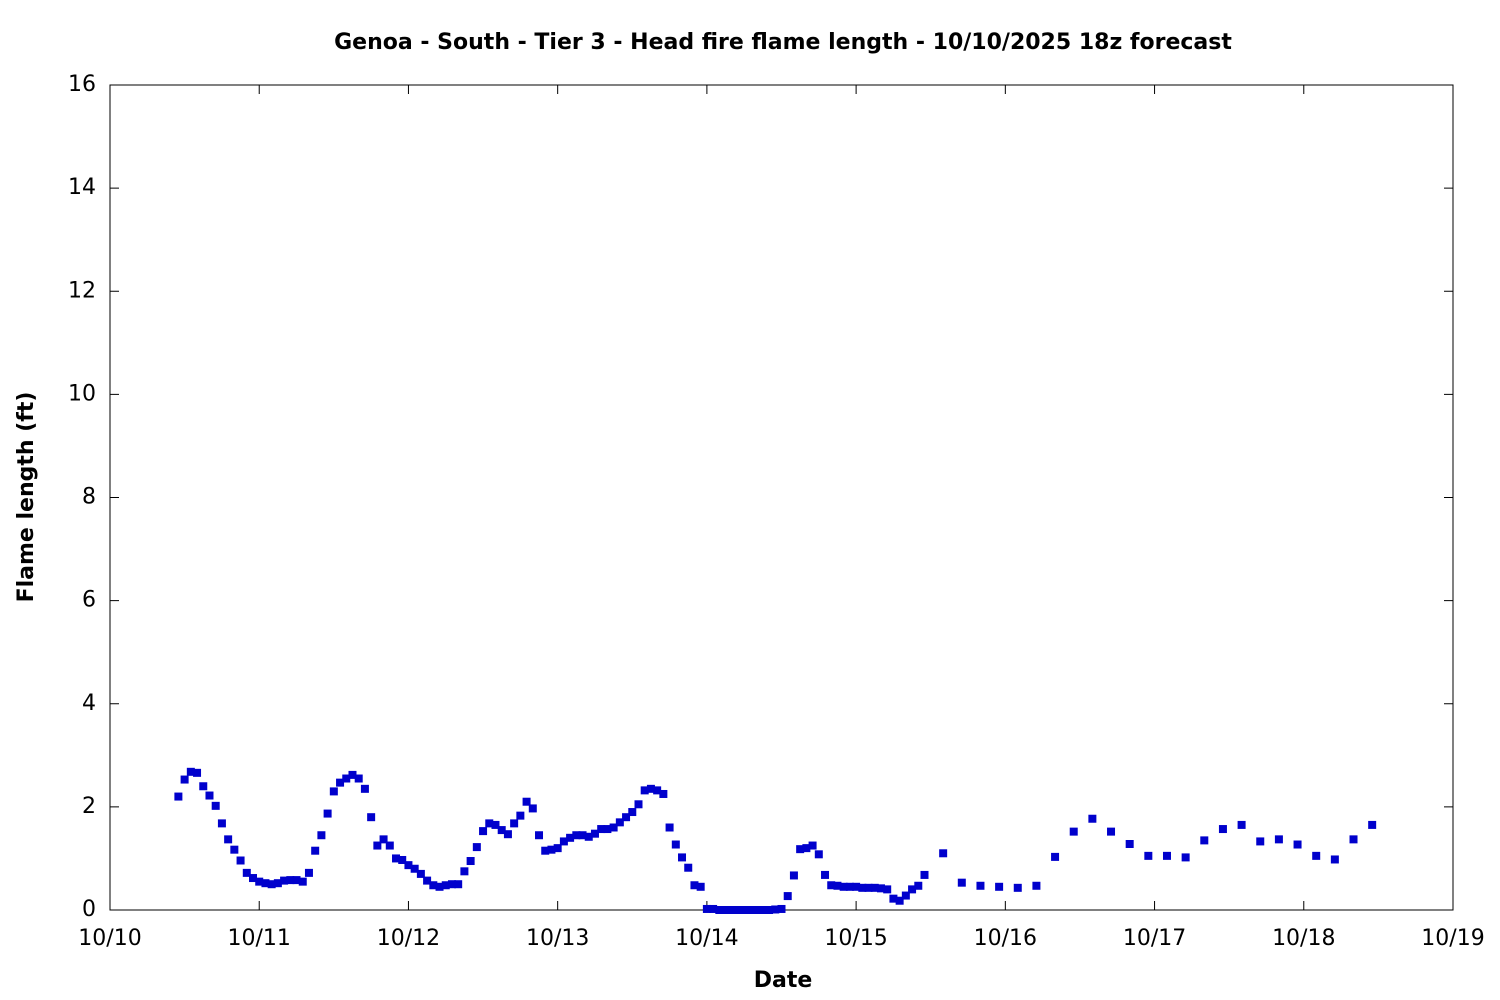 This screenshot has width=1500, height=1000. I want to click on y-tick-label: 4, so click(89, 703).